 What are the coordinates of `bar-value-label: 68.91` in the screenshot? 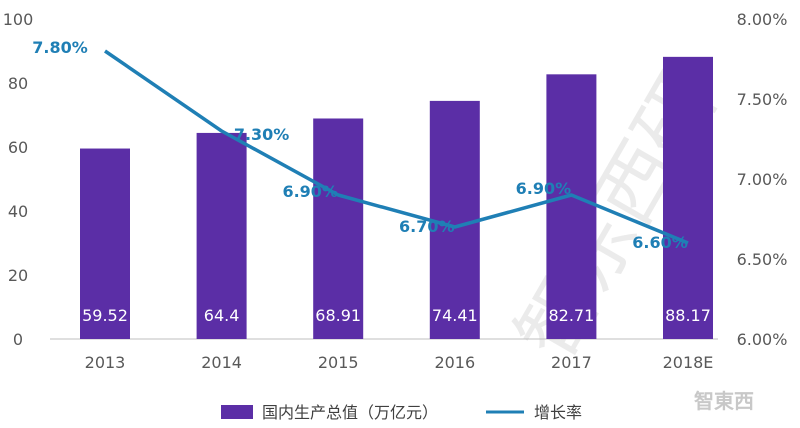 It's located at (338, 315).